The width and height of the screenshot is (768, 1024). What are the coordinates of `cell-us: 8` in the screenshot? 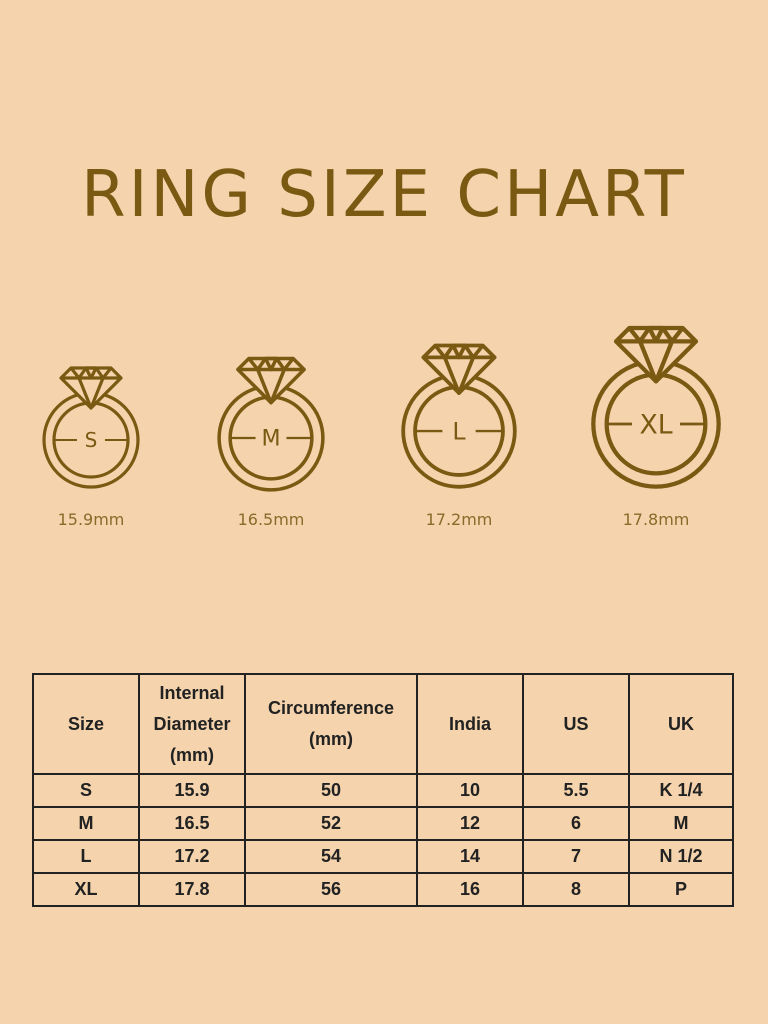 It's located at (576, 889).